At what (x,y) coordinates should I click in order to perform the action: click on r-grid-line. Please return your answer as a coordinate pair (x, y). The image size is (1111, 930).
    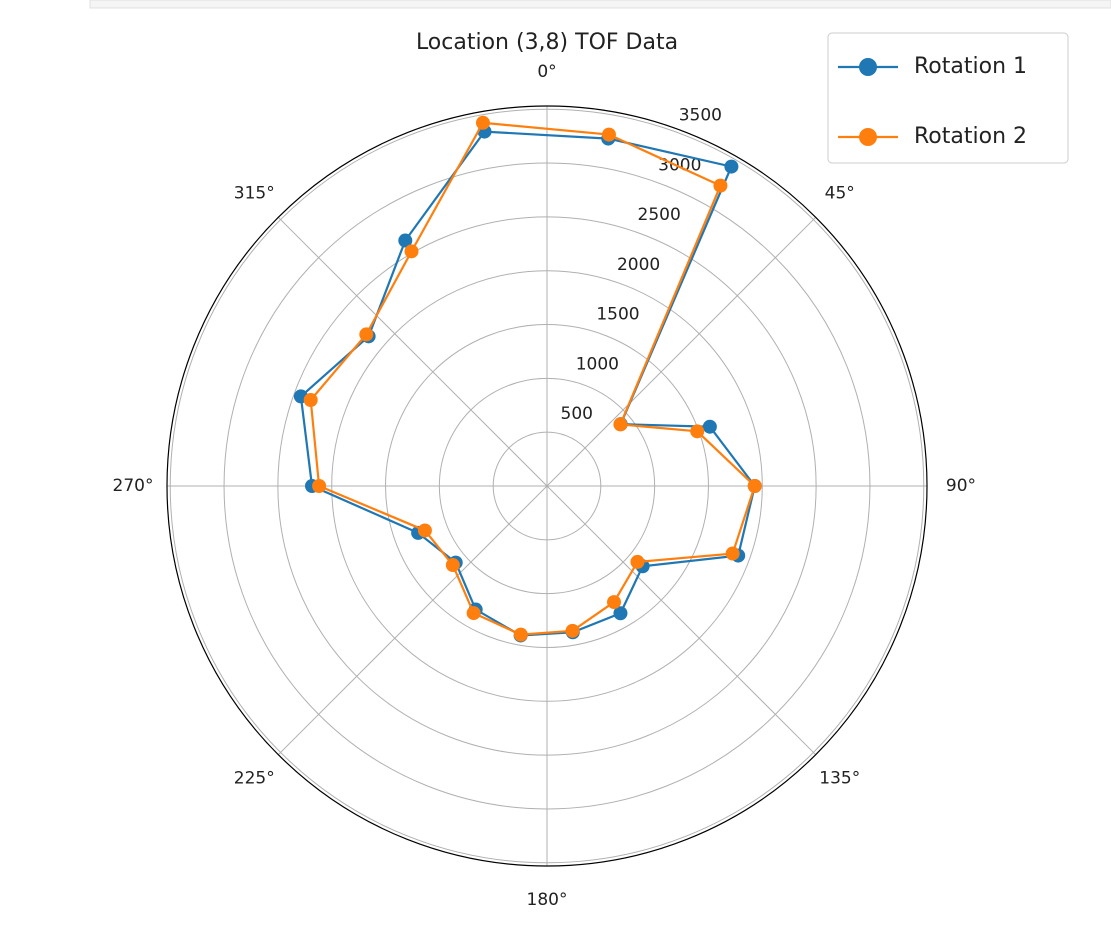
    Looking at the image, I should click on (547, 486).